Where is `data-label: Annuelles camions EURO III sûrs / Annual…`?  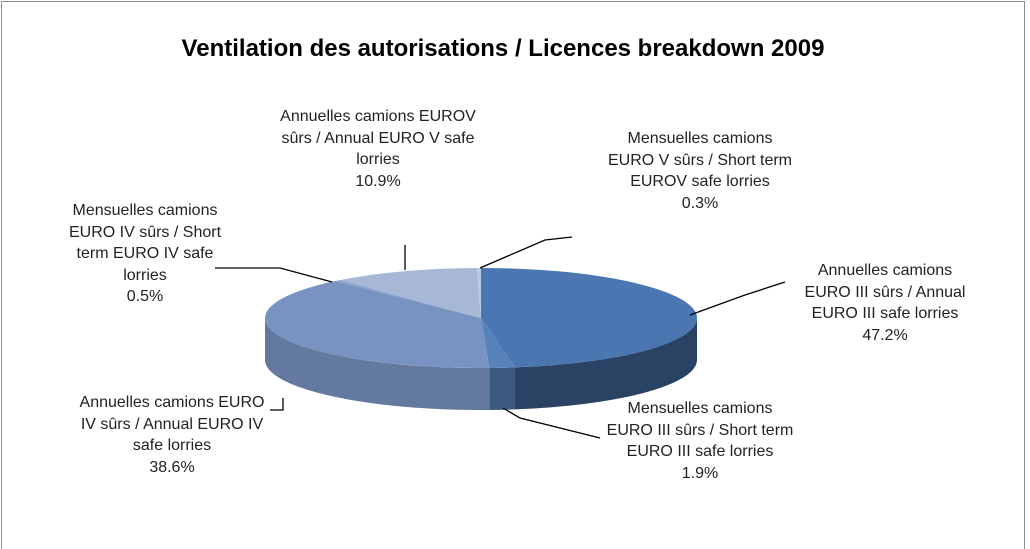
data-label: Annuelles camions EURO III sûrs / Annual… is located at coordinates (885, 303).